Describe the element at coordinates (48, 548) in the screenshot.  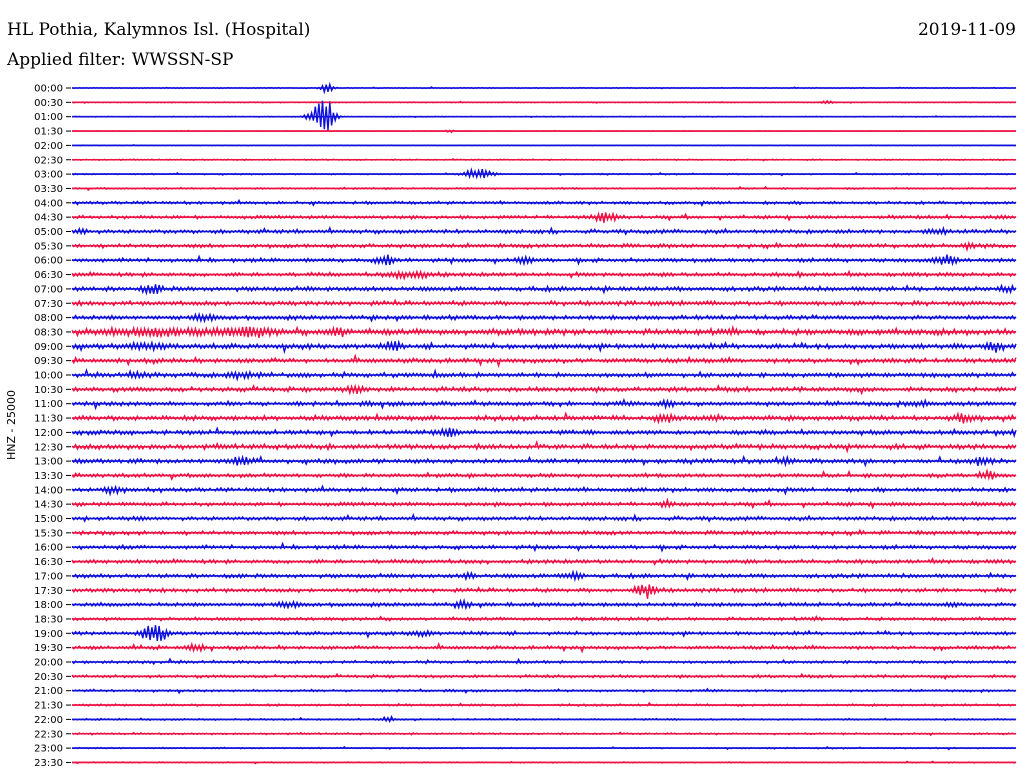
I see `time-tick-label: 16:00` at that location.